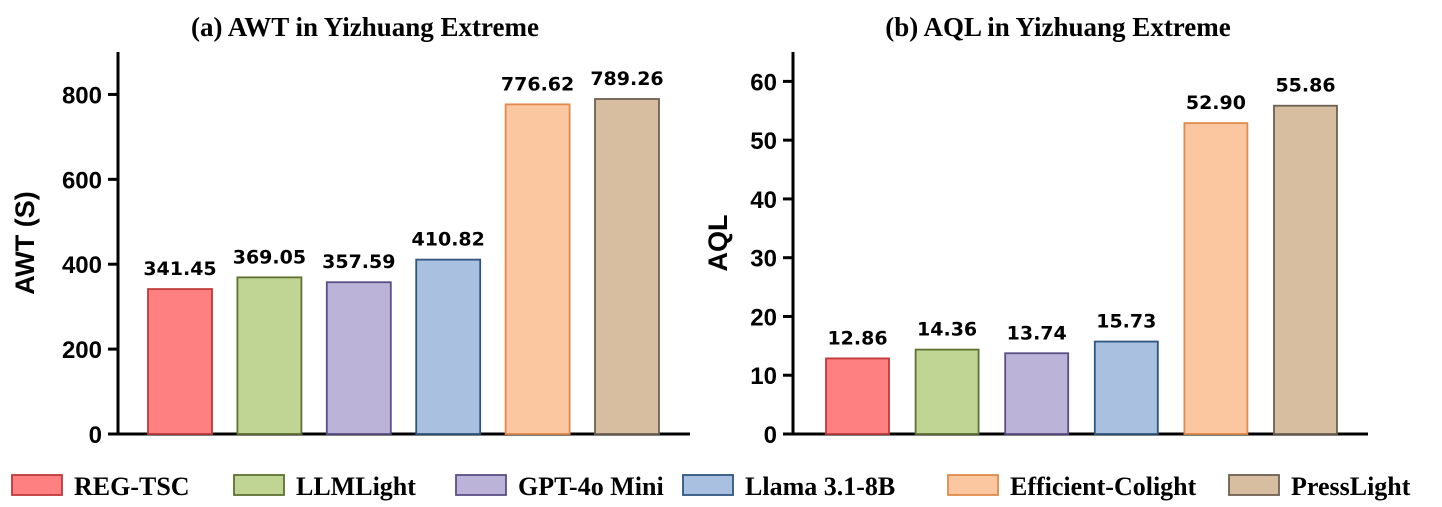  What do you see at coordinates (820, 486) in the screenshot?
I see `legend-label-3: Llama 3.1-8B` at bounding box center [820, 486].